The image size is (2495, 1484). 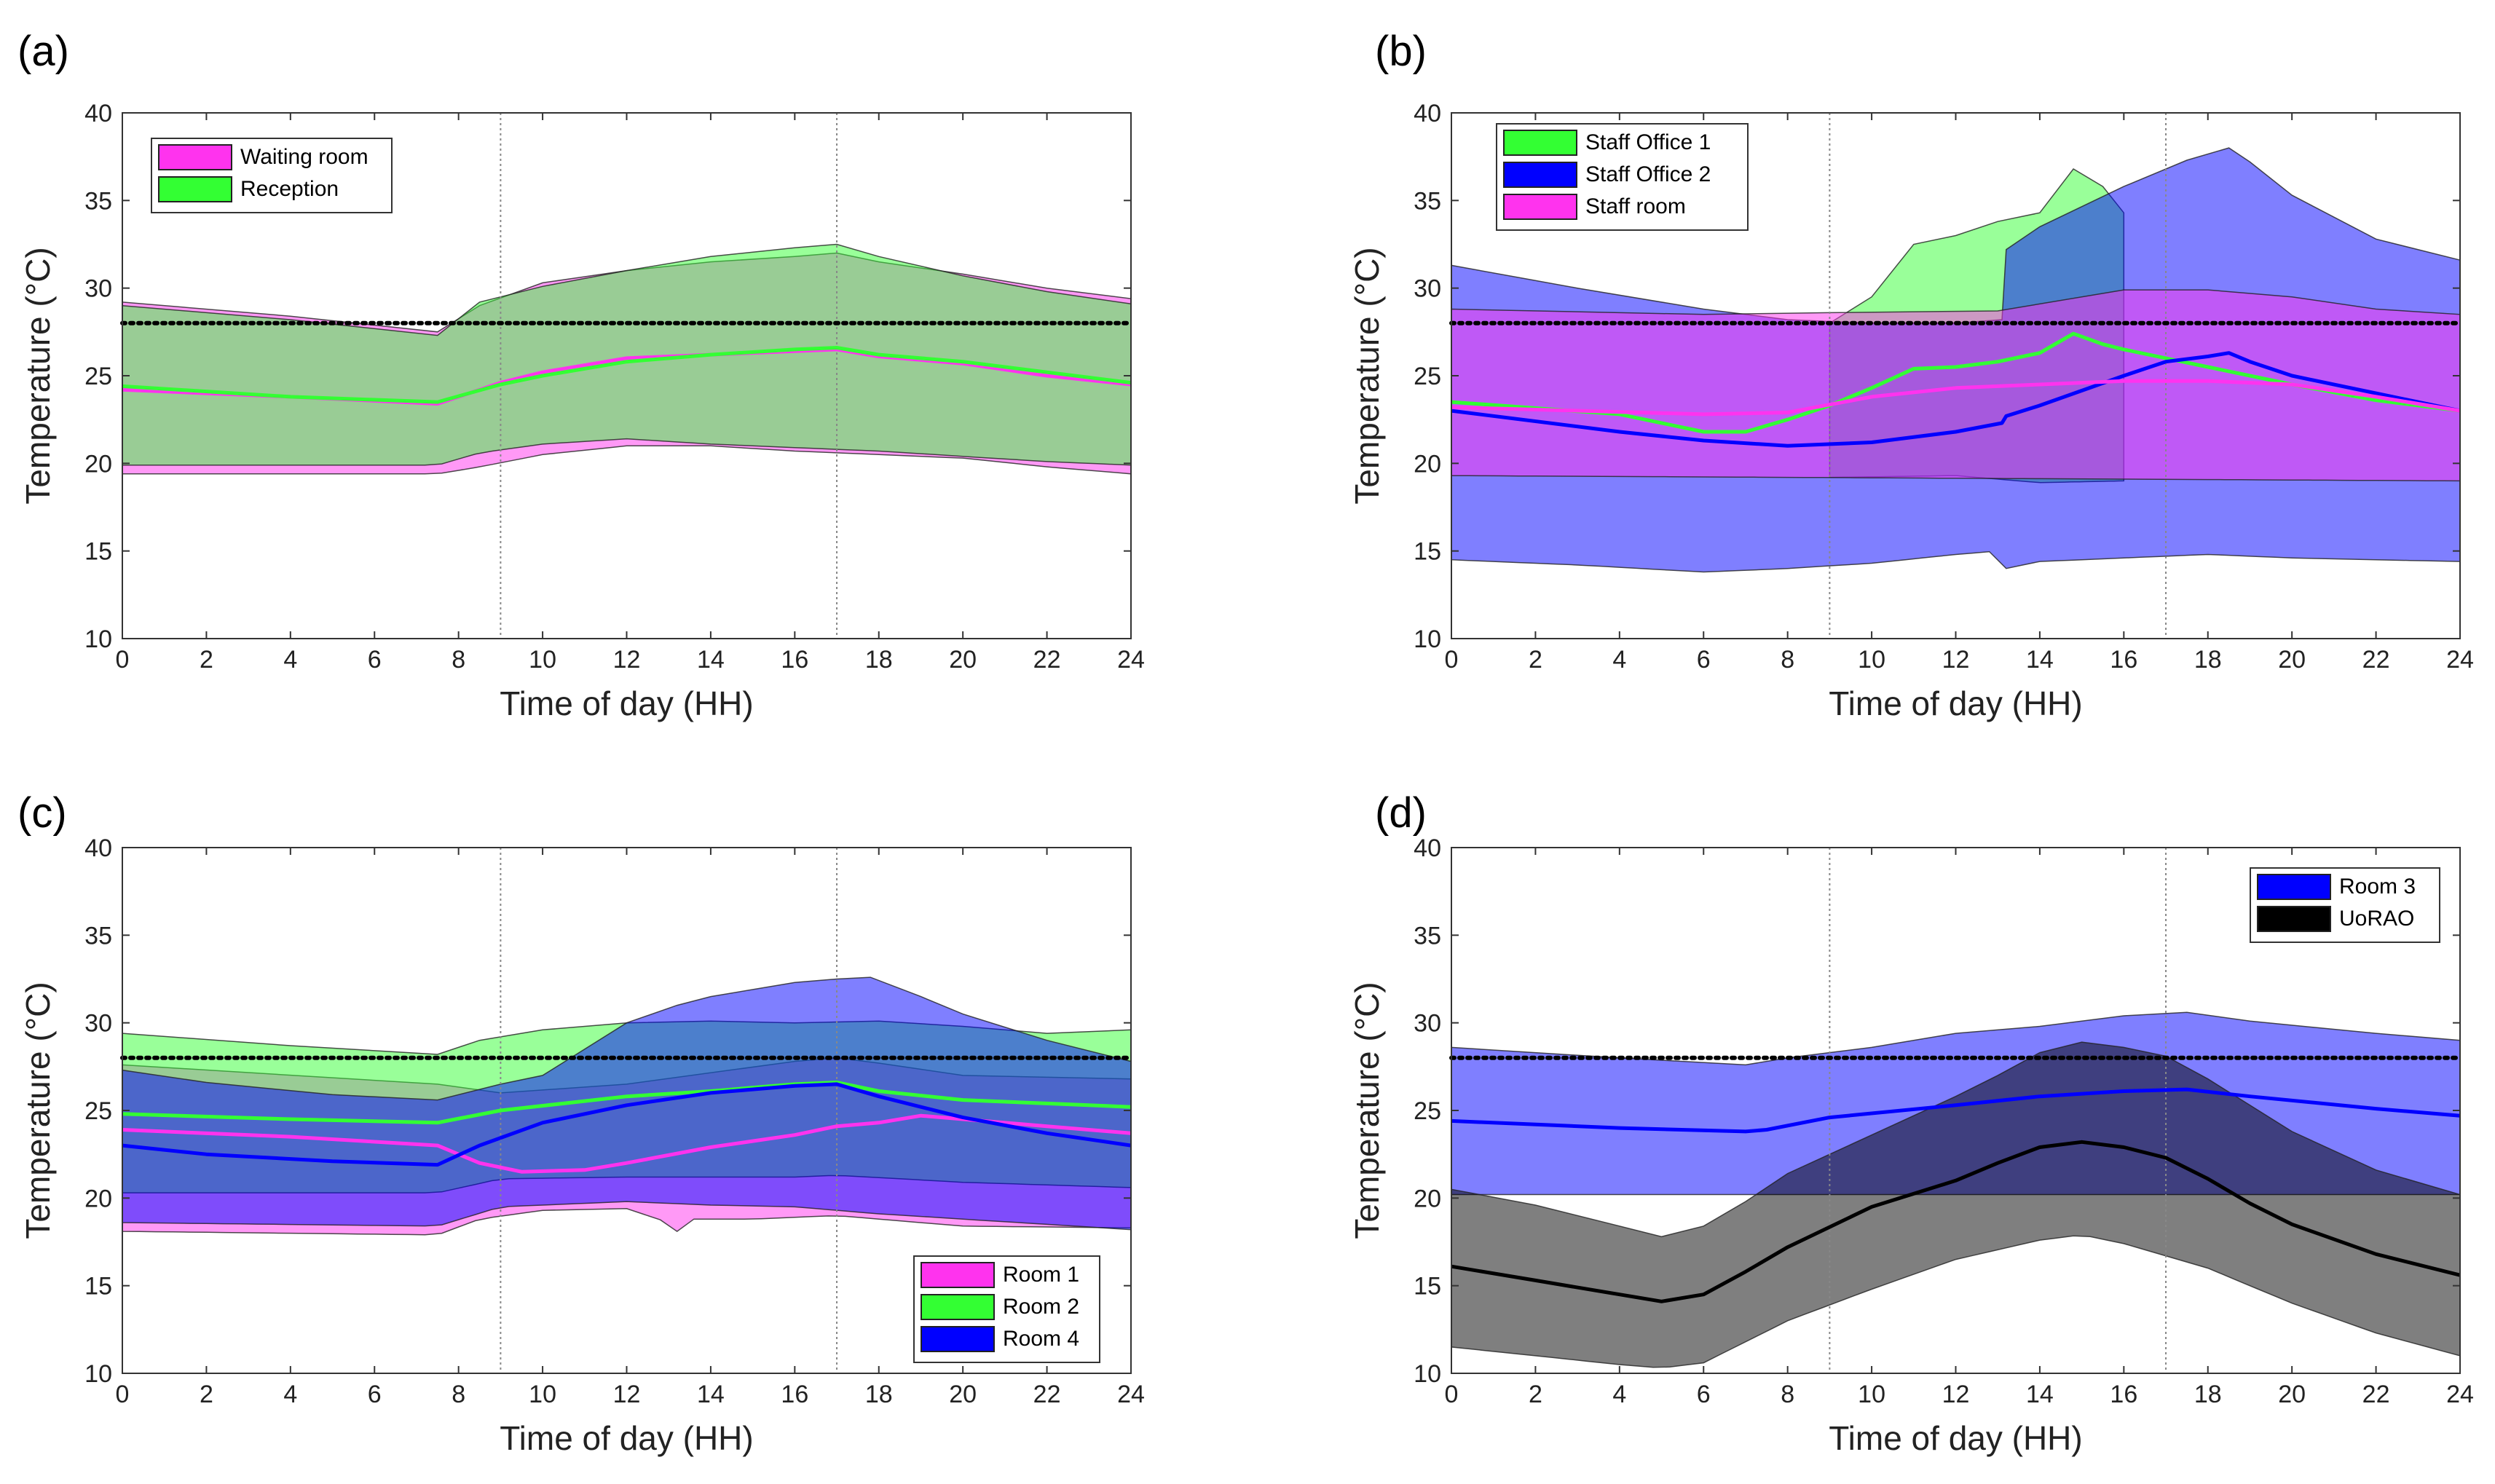 I want to click on legend-label: Room 2, so click(x=1041, y=1307).